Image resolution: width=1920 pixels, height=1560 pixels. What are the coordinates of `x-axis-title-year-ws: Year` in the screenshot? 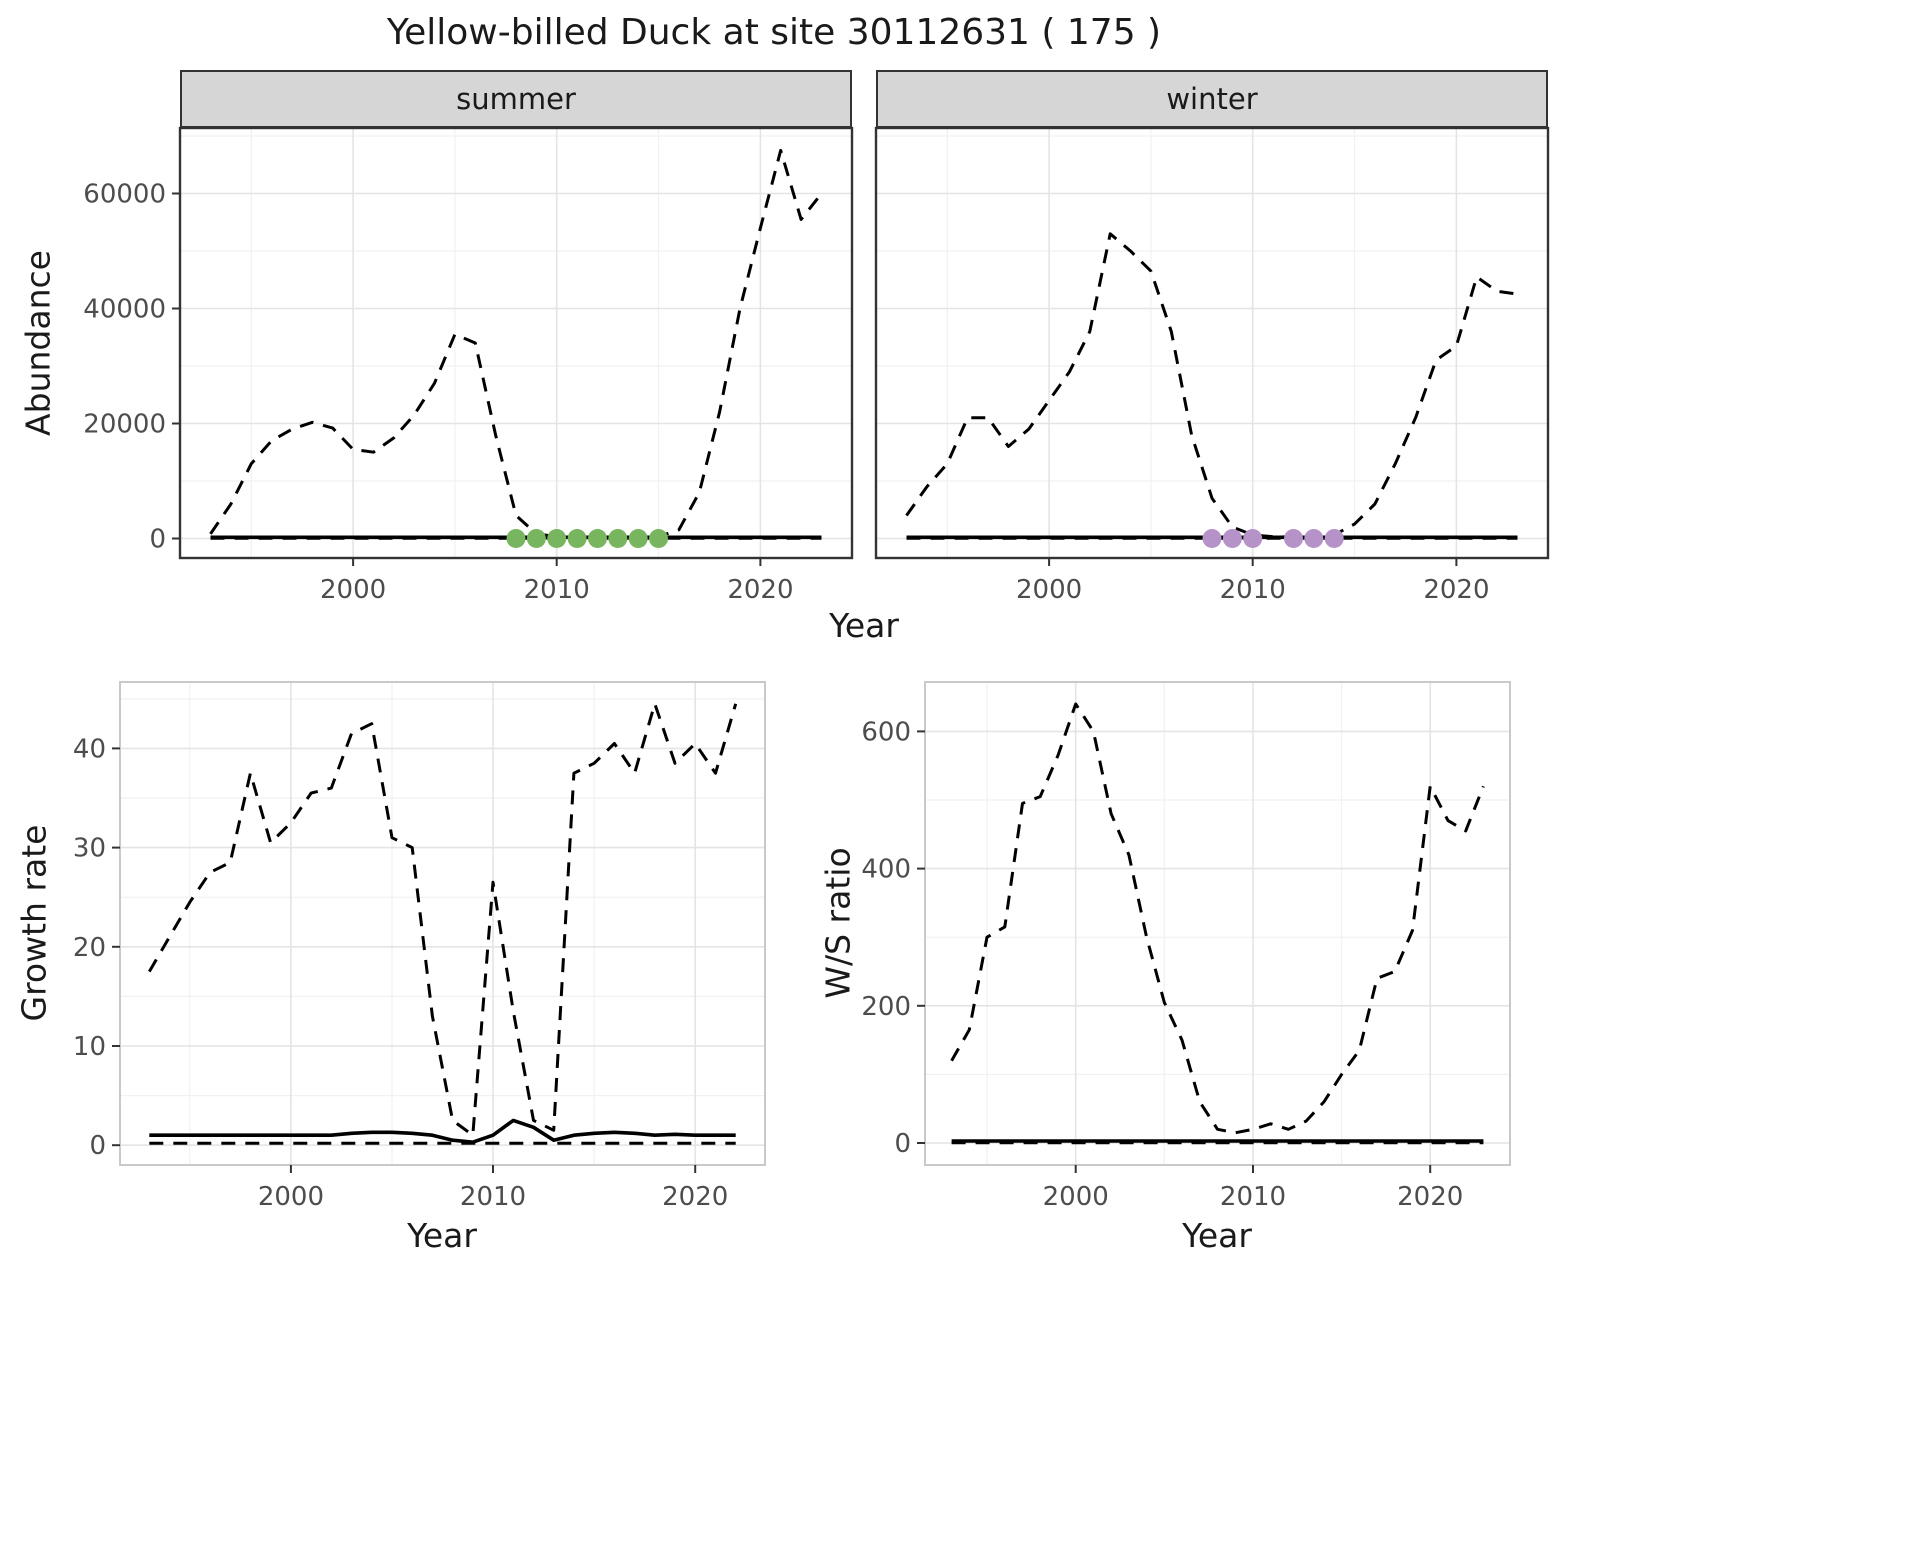 It's located at (1217, 1235).